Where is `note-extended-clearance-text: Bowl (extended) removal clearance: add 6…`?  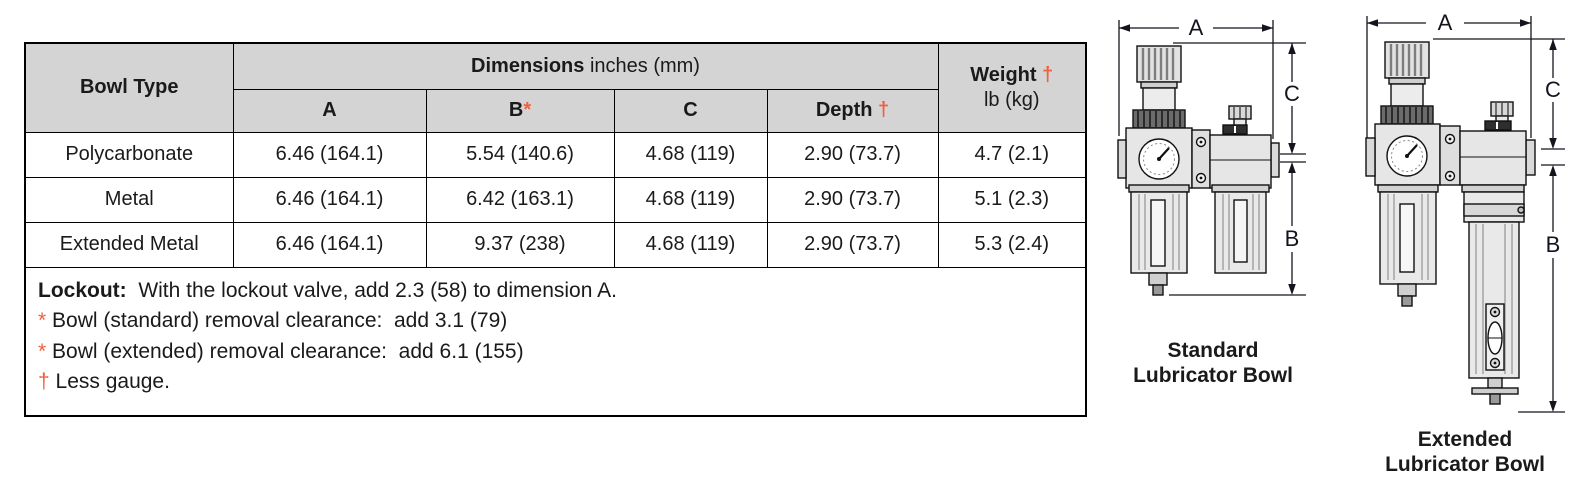 note-extended-clearance-text: Bowl (extended) removal clearance: add 6… is located at coordinates (285, 351).